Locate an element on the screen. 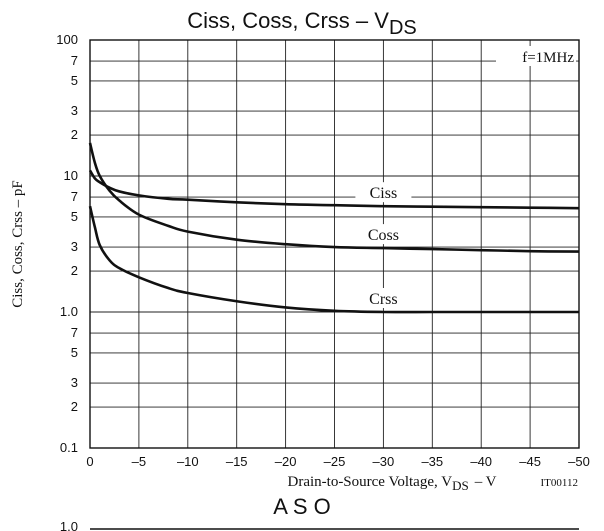  y-tick-label: 0.1 is located at coordinates (69, 447).